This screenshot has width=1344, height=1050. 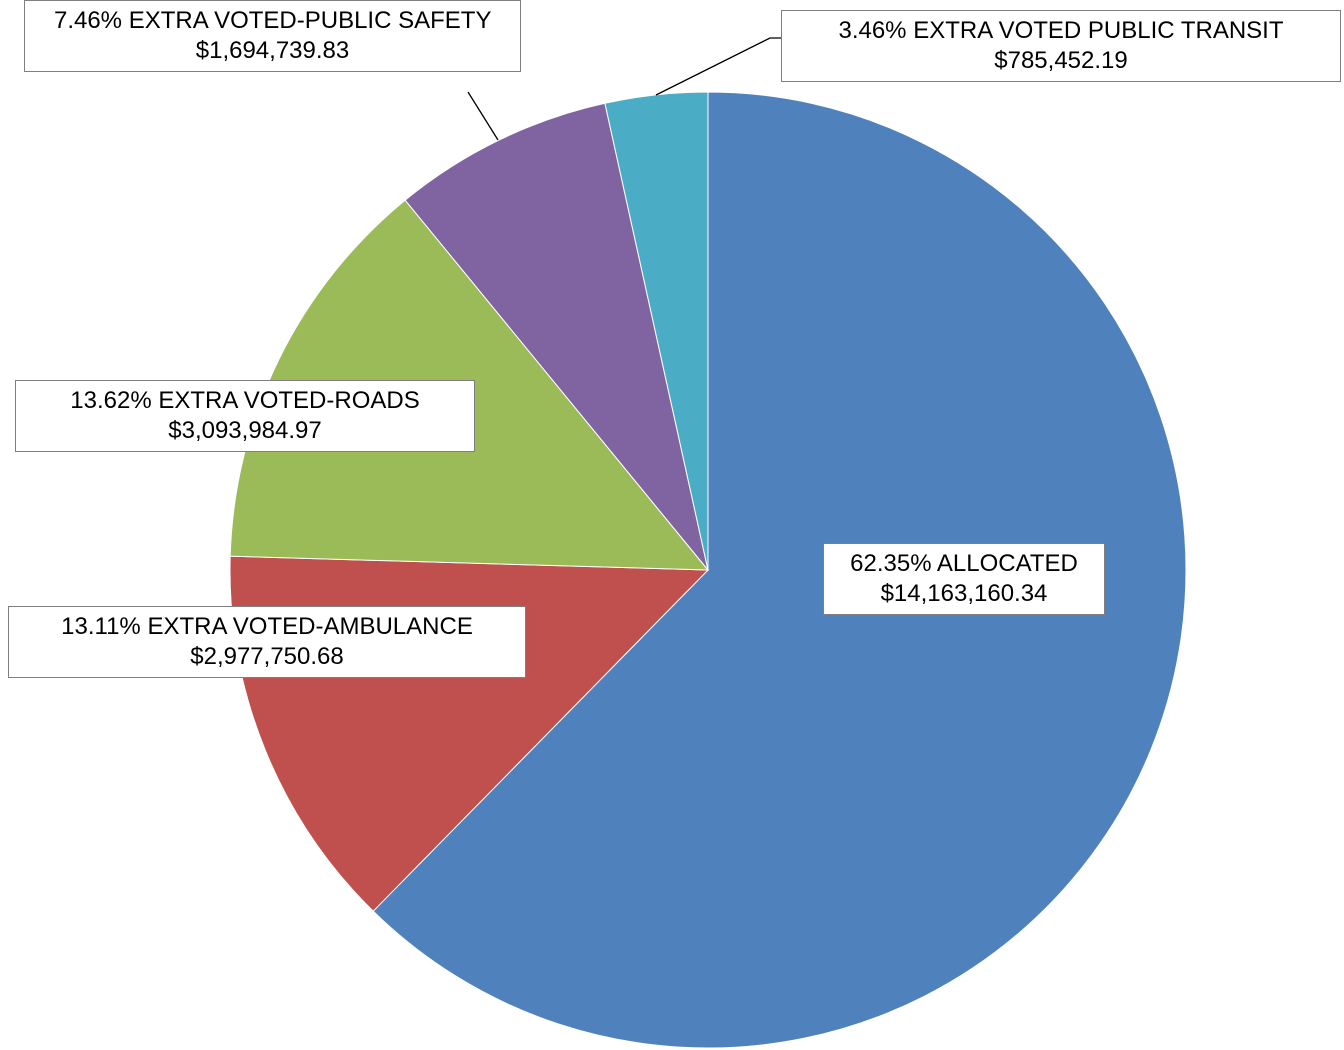 I want to click on label-part: 13.62%, so click(x=111, y=400).